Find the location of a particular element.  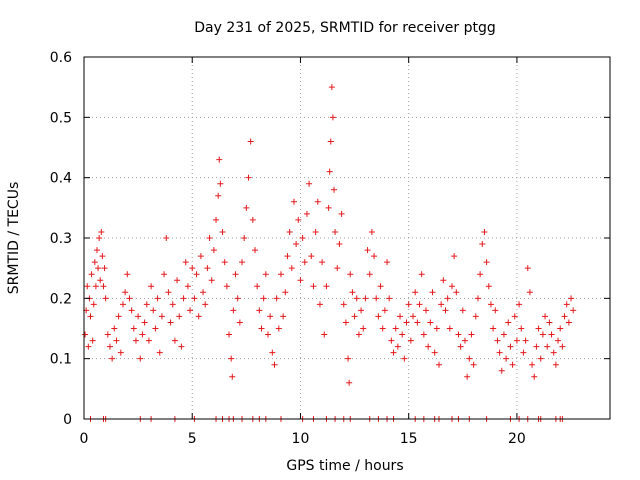

y-tick-label: 0.5 is located at coordinates (61, 118).